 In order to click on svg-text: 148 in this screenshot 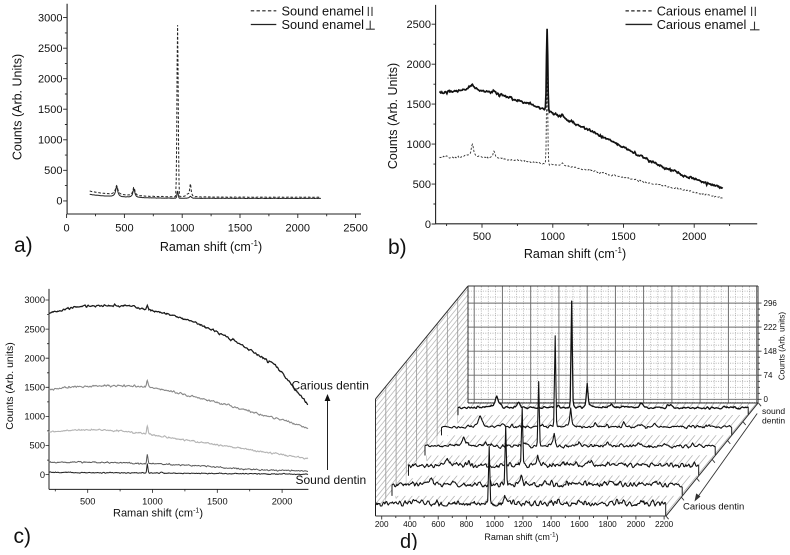, I will do `click(771, 351)`.